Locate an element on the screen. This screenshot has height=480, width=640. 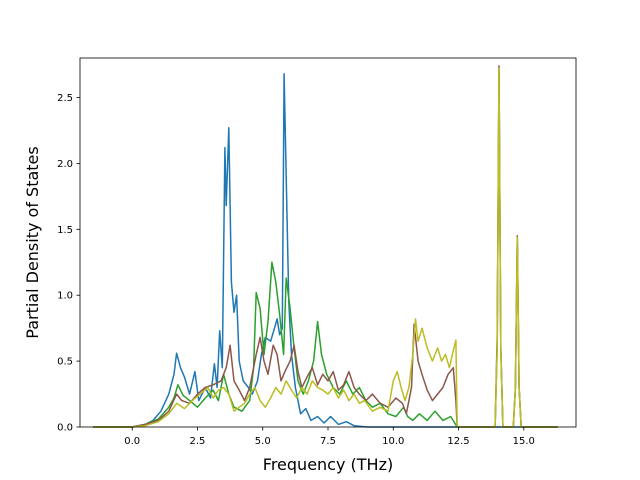
y-tick-label: 1.0 is located at coordinates (65, 296).